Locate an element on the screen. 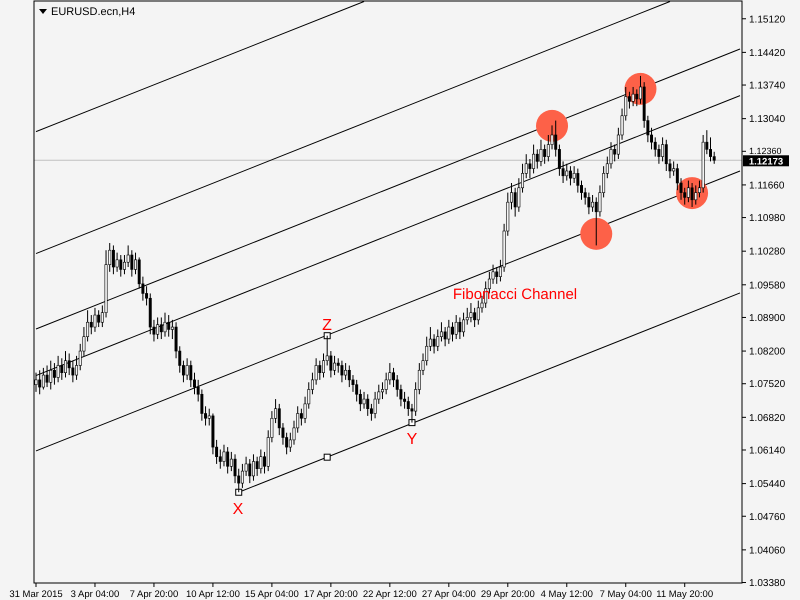  x-tick-label: 10 Apr 12:00 is located at coordinates (213, 594).